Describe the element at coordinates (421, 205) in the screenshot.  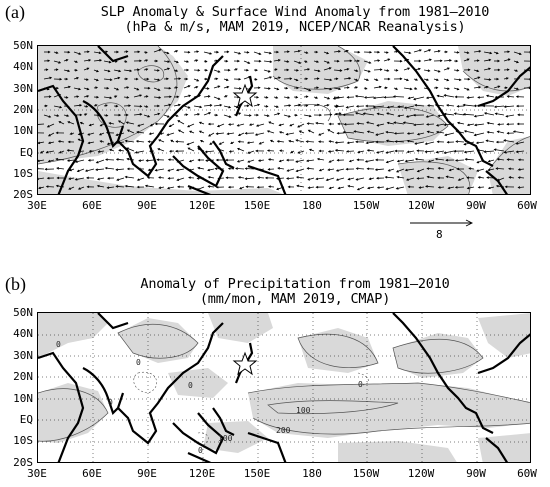
I see `lon-label: 120W` at that location.